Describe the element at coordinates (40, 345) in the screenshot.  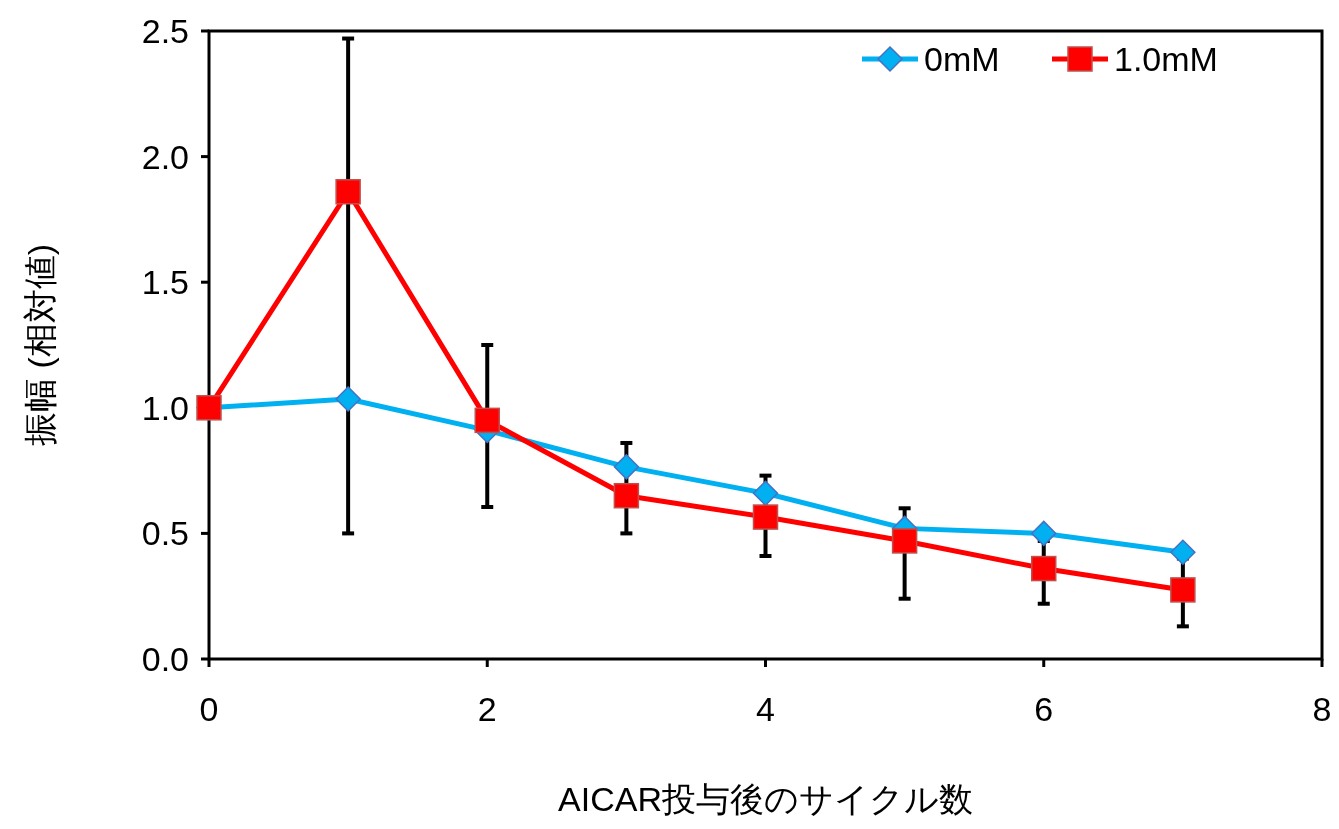
I see `y-axis-title: 振幅 (相対値)` at that location.